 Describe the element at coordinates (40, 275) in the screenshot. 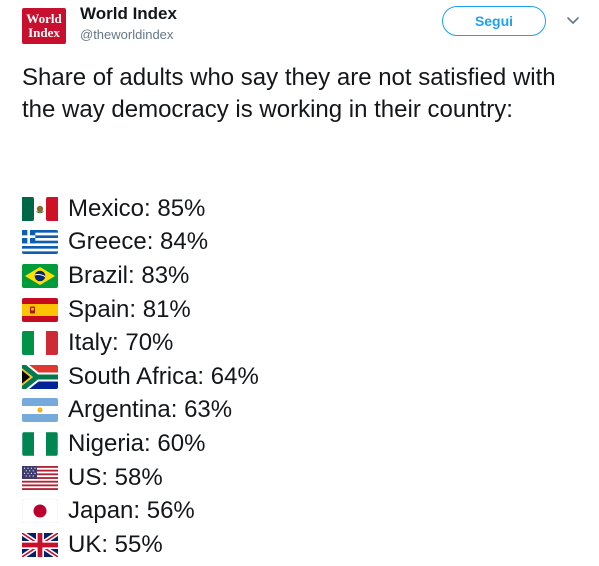

I see `brazil-flag-icon` at that location.